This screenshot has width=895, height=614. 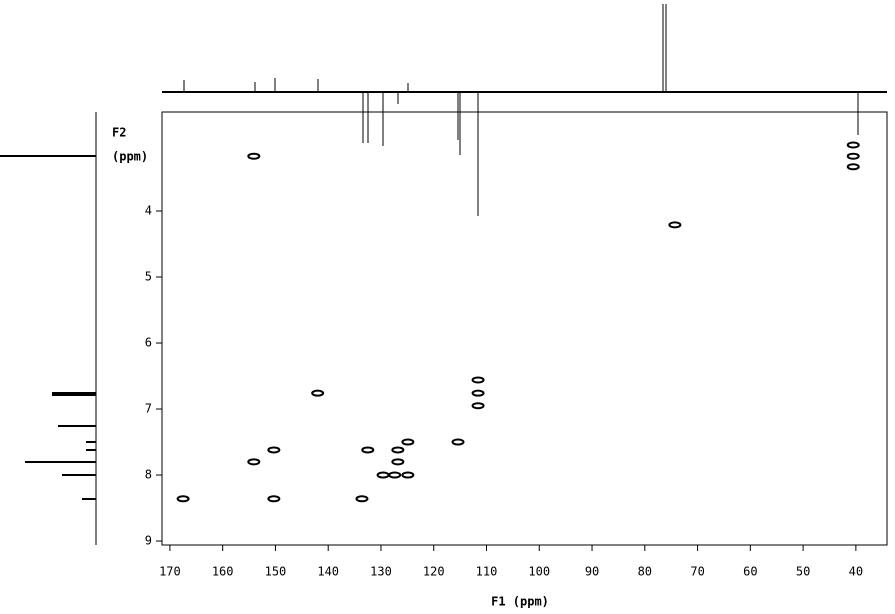 What do you see at coordinates (148, 409) in the screenshot?
I see `y-tick-label: 7` at bounding box center [148, 409].